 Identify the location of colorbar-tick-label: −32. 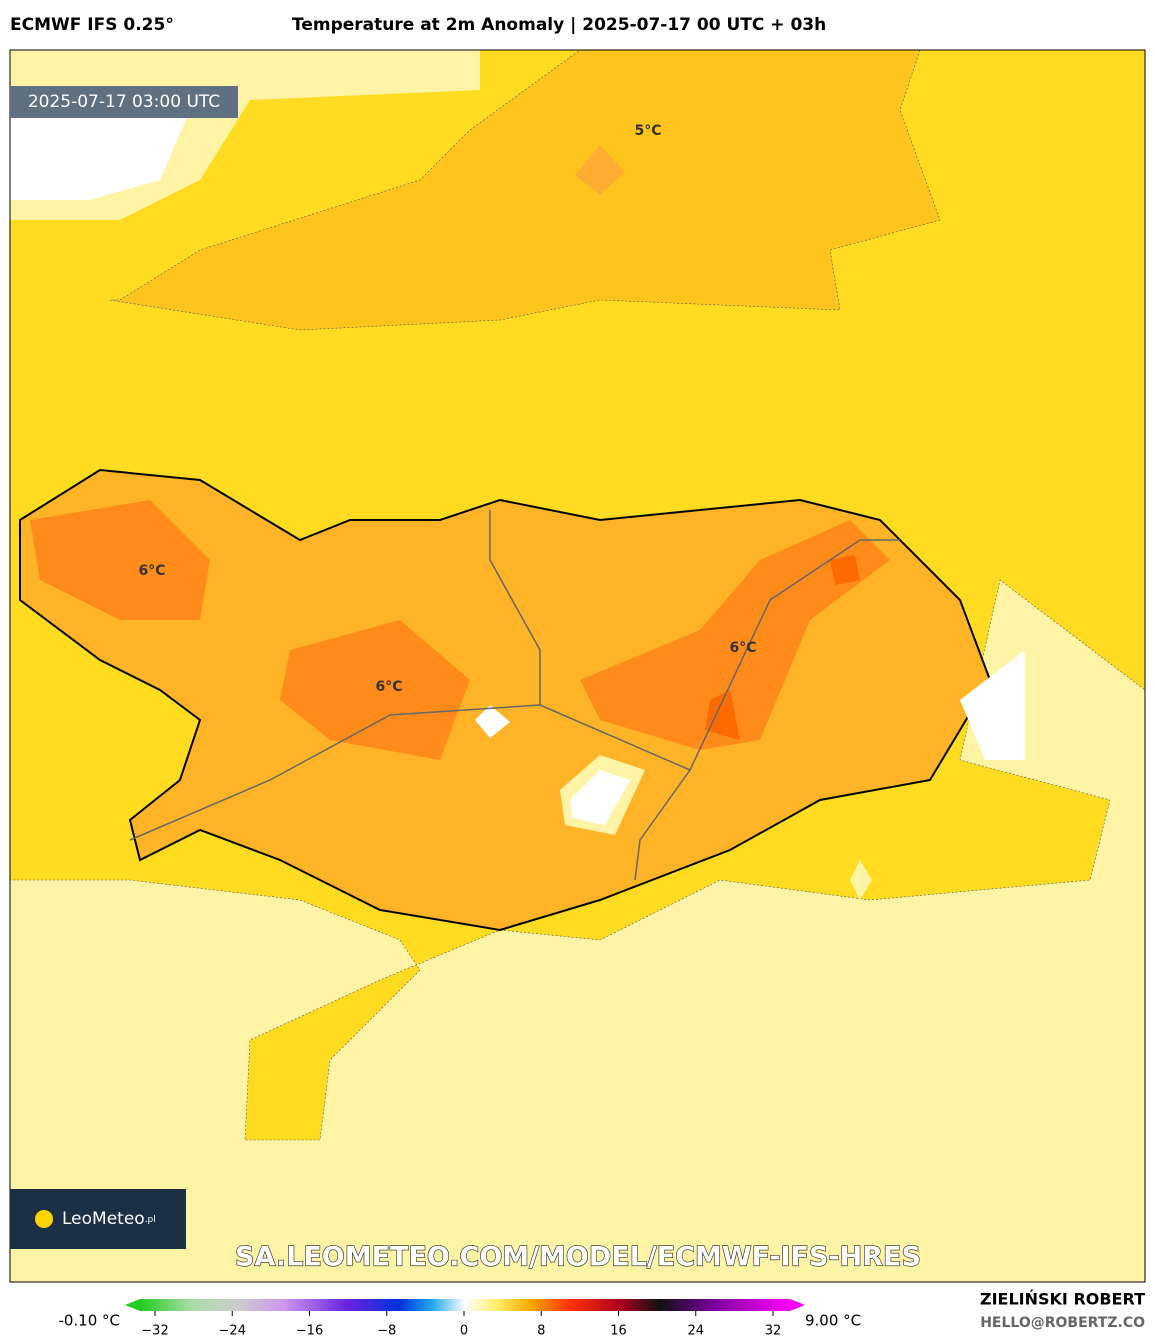
(154, 1331).